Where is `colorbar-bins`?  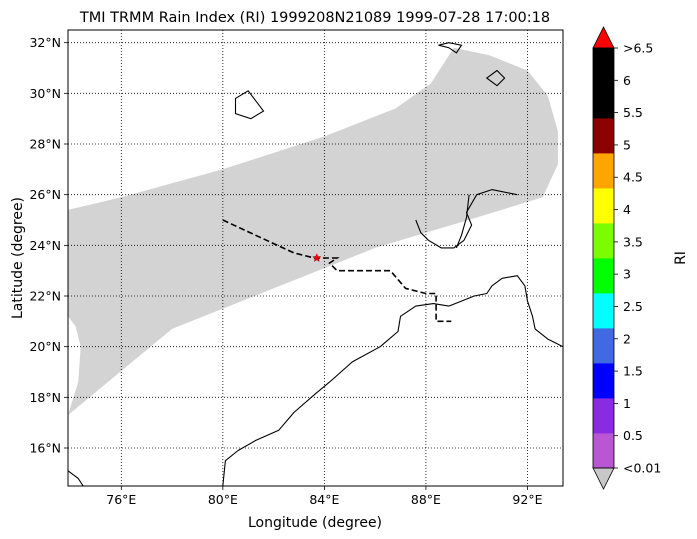 colorbar-bins is located at coordinates (603, 258).